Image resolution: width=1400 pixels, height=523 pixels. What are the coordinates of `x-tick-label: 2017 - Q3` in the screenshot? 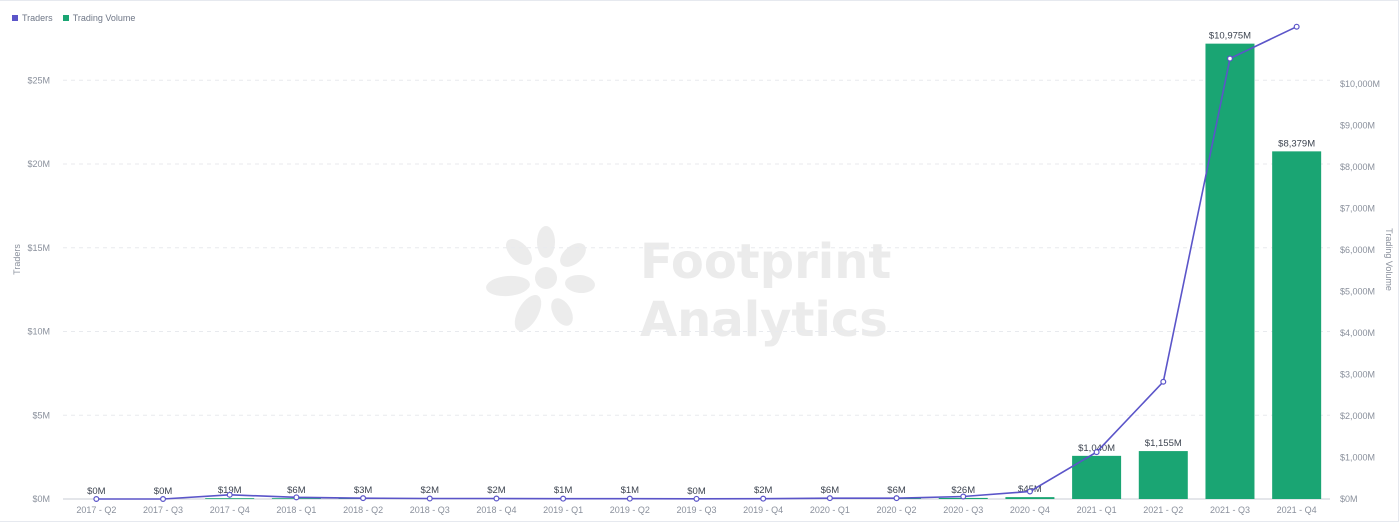 It's located at (163, 510).